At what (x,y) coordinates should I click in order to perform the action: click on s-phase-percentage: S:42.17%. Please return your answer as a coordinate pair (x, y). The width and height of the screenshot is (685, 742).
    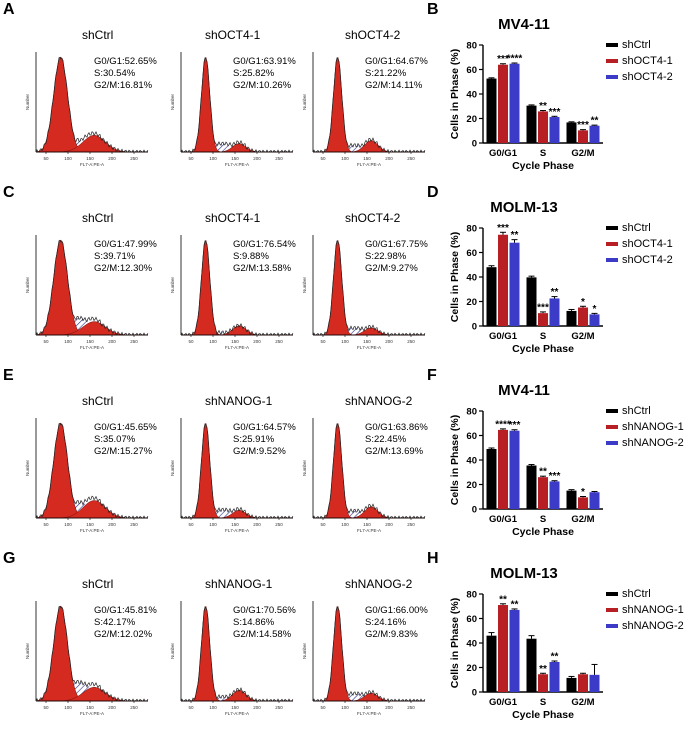
    Looking at the image, I should click on (115, 622).